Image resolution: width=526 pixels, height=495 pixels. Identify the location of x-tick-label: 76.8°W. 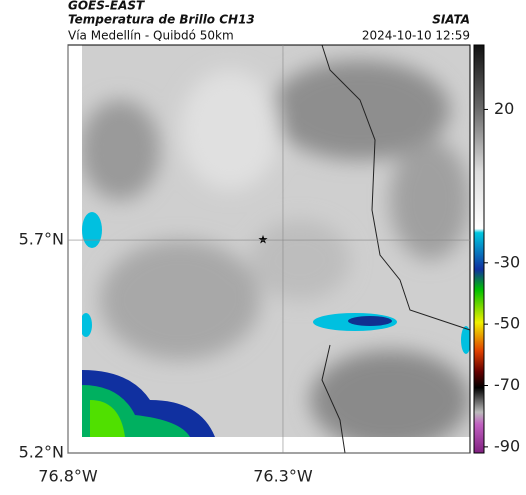
(68, 476).